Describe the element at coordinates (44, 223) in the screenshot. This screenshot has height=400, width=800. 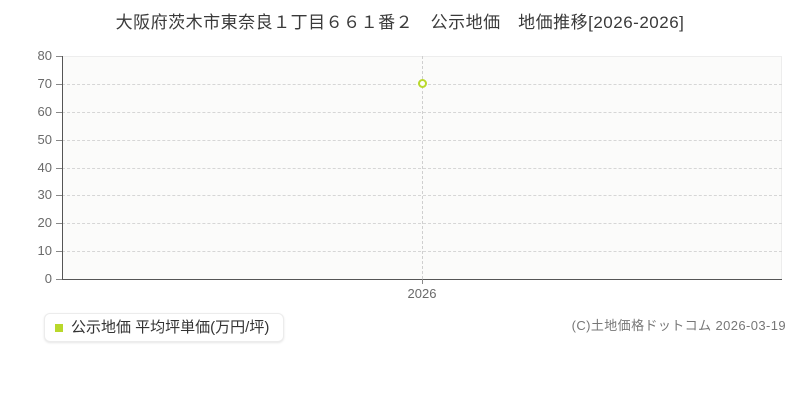
I see `y-tick-label-20: 20` at that location.